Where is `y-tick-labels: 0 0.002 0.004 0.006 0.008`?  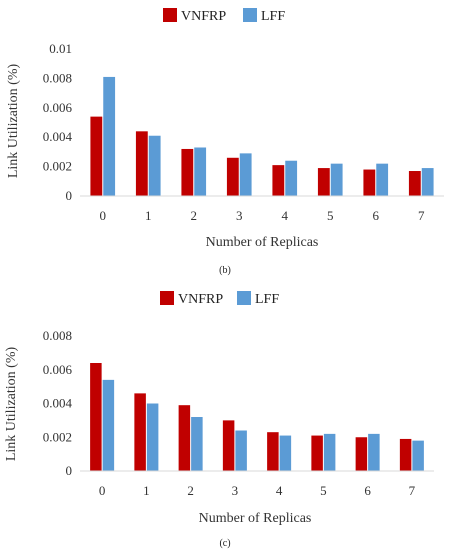 y-tick-labels: 0 0.002 0.004 0.006 0.008 is located at coordinates (58, 403).